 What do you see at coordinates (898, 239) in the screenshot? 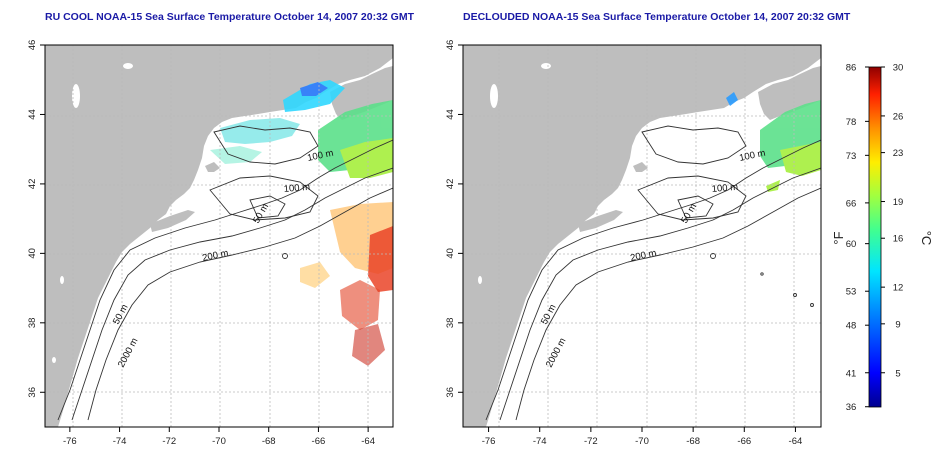
I see `celsius-tick-label: 16` at bounding box center [898, 239].